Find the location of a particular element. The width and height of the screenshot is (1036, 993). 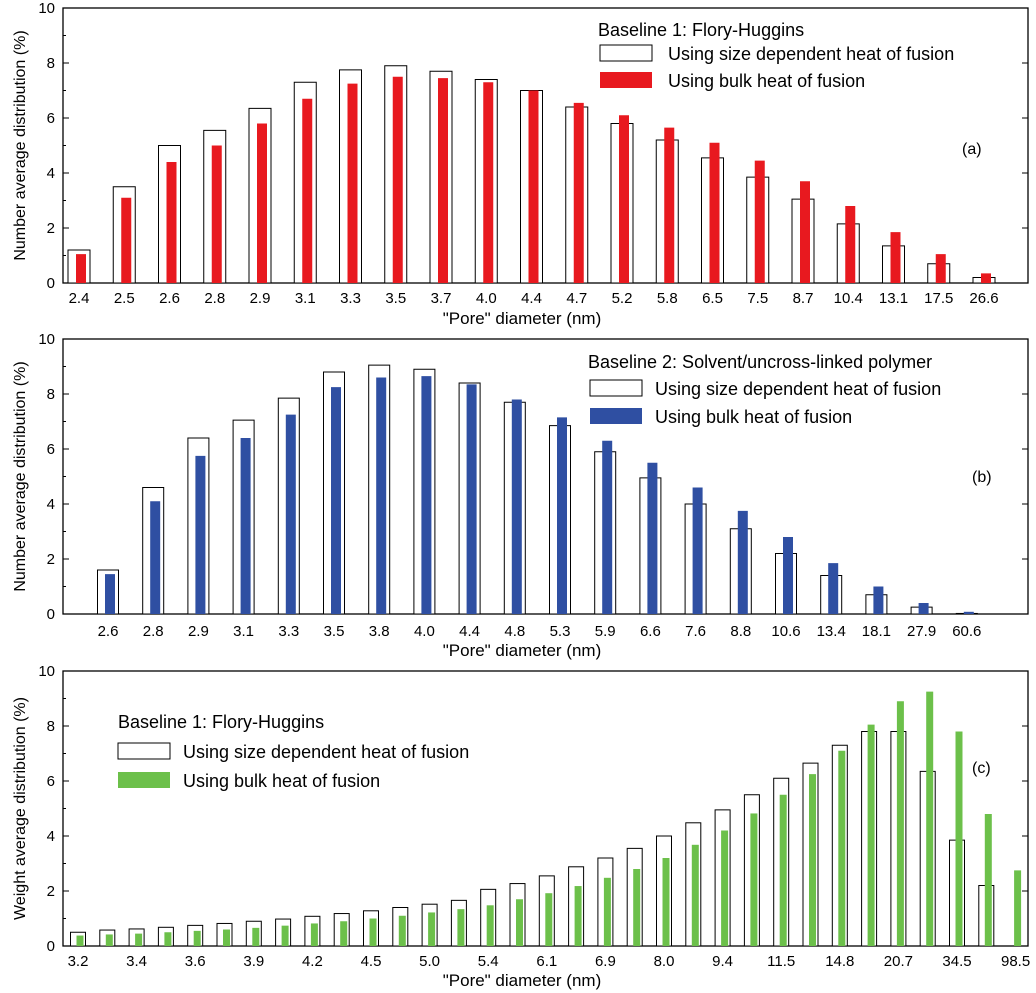

x-tick-label: 4.8 is located at coordinates (514, 631).